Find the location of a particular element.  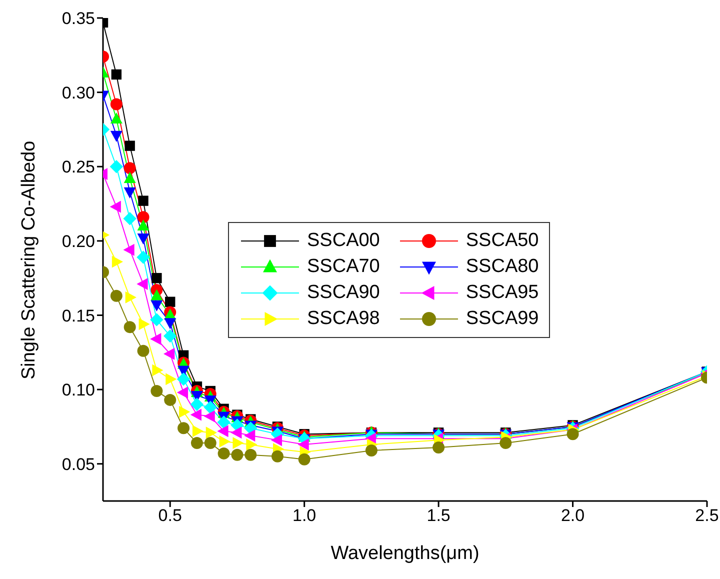

y-tick-label: 0.30 is located at coordinates (78, 92).